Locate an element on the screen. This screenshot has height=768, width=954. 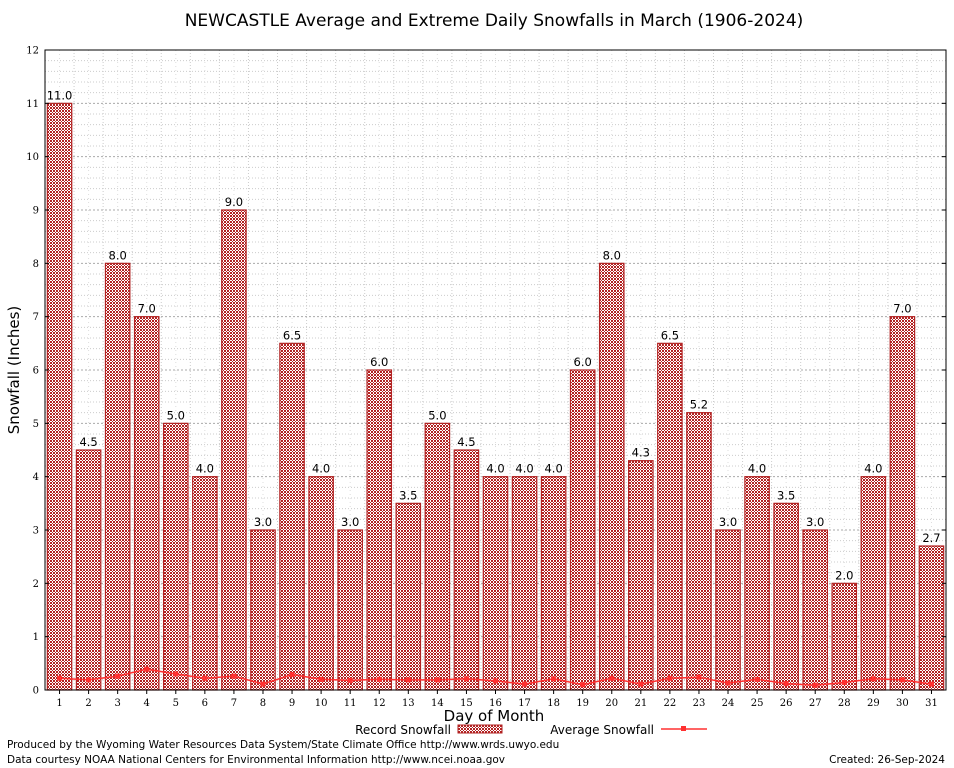
y-tick-label: 12 is located at coordinates (32, 51).